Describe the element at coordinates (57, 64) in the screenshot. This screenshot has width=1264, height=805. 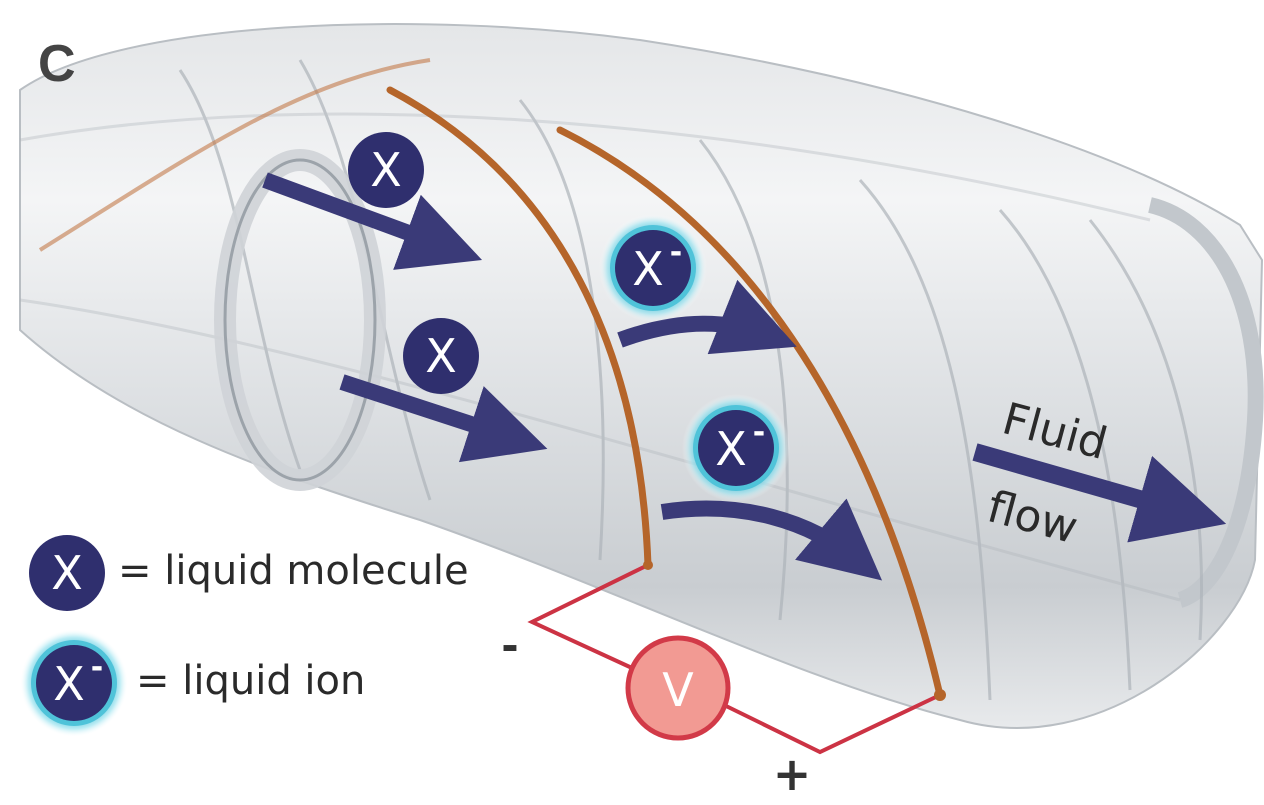
I see `panel-label: C` at that location.